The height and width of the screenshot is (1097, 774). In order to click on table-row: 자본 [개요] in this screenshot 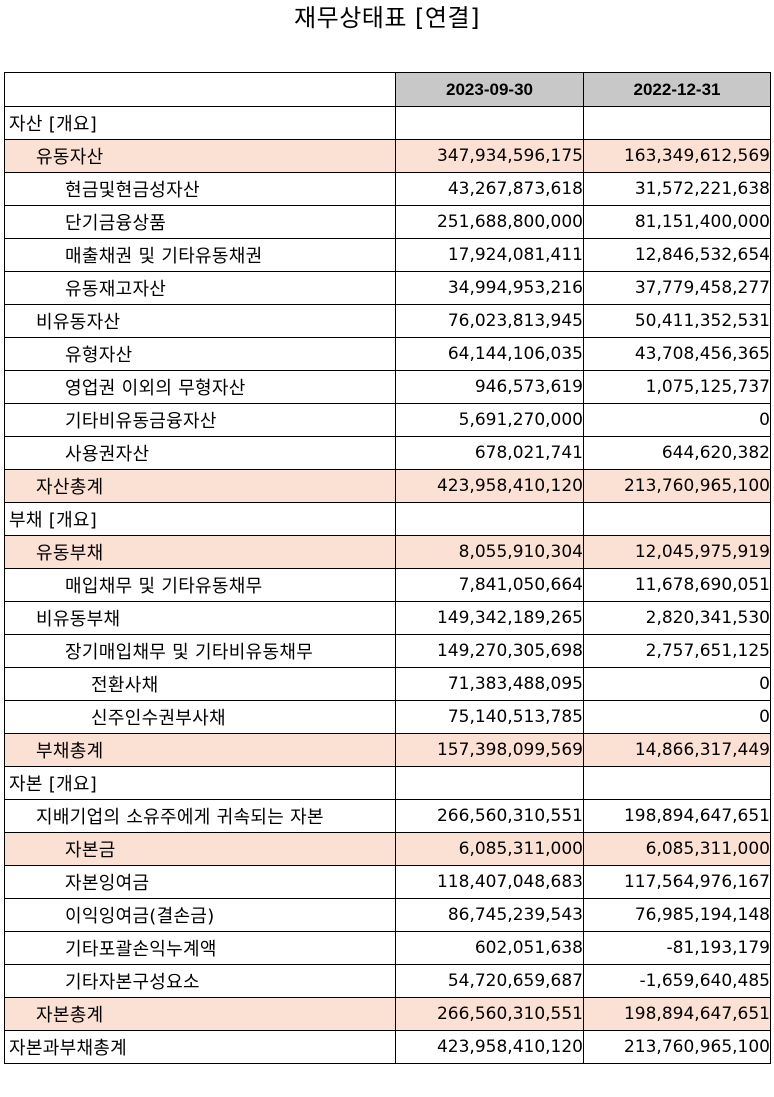, I will do `click(387, 783)`.